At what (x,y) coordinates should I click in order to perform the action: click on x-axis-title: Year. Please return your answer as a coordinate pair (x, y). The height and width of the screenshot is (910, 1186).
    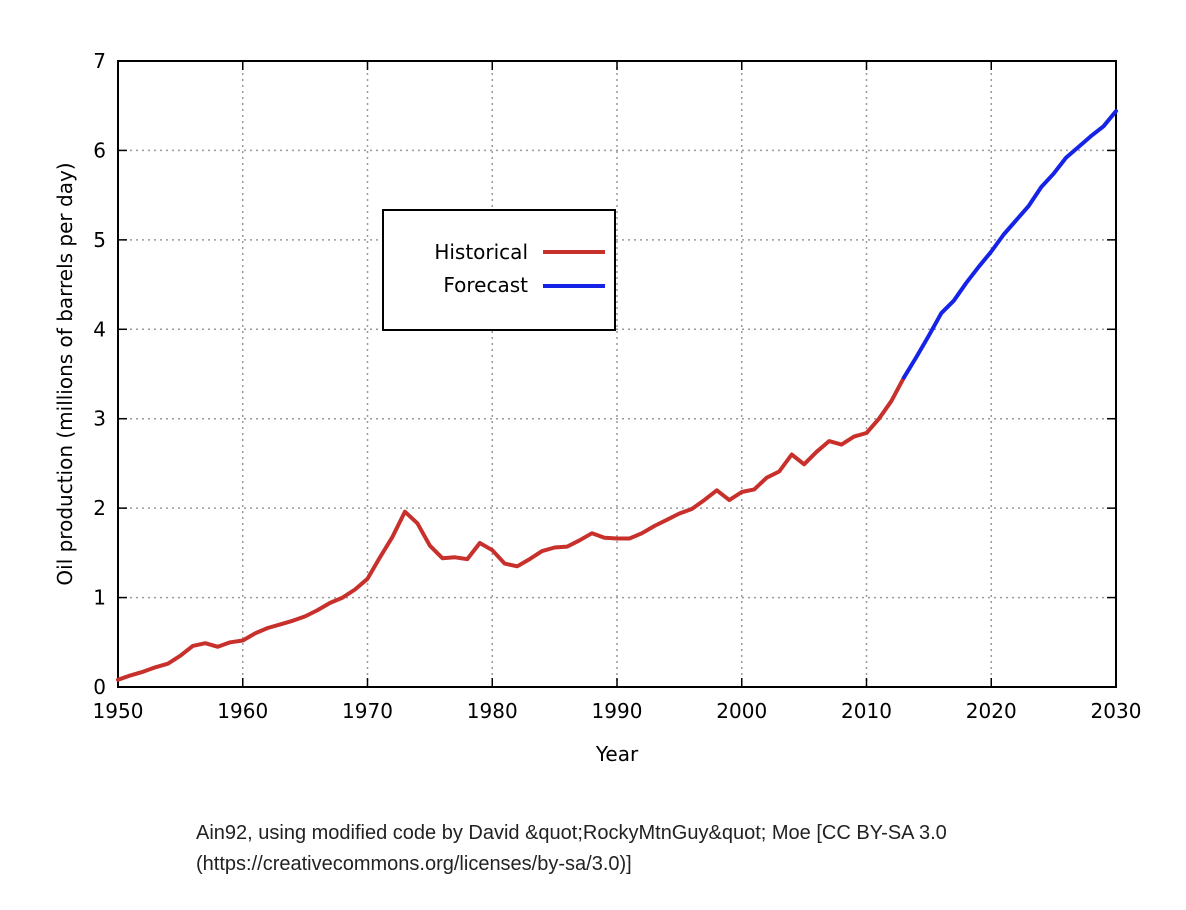
    Looking at the image, I should click on (617, 754).